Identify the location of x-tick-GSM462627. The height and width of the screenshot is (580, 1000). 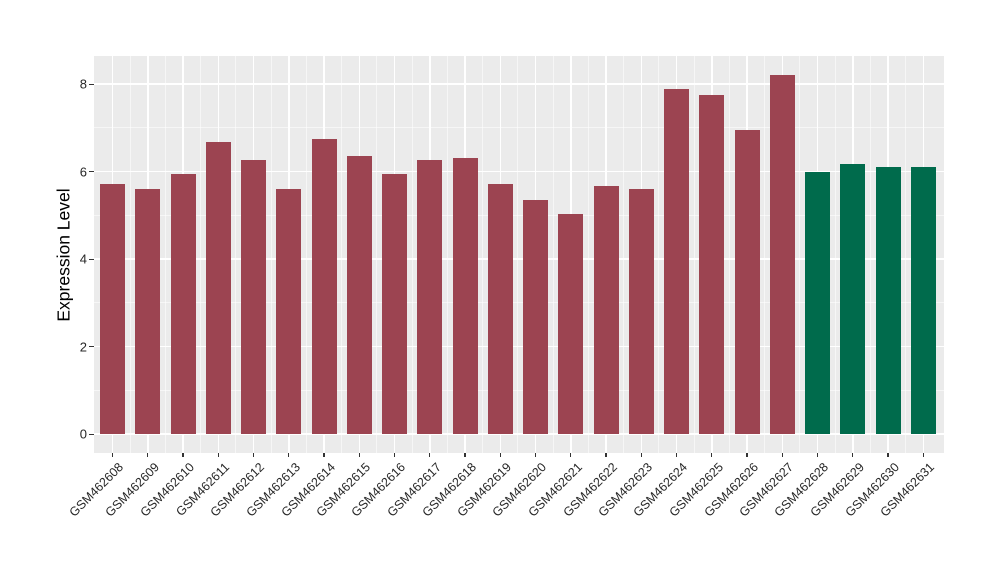
(782, 455).